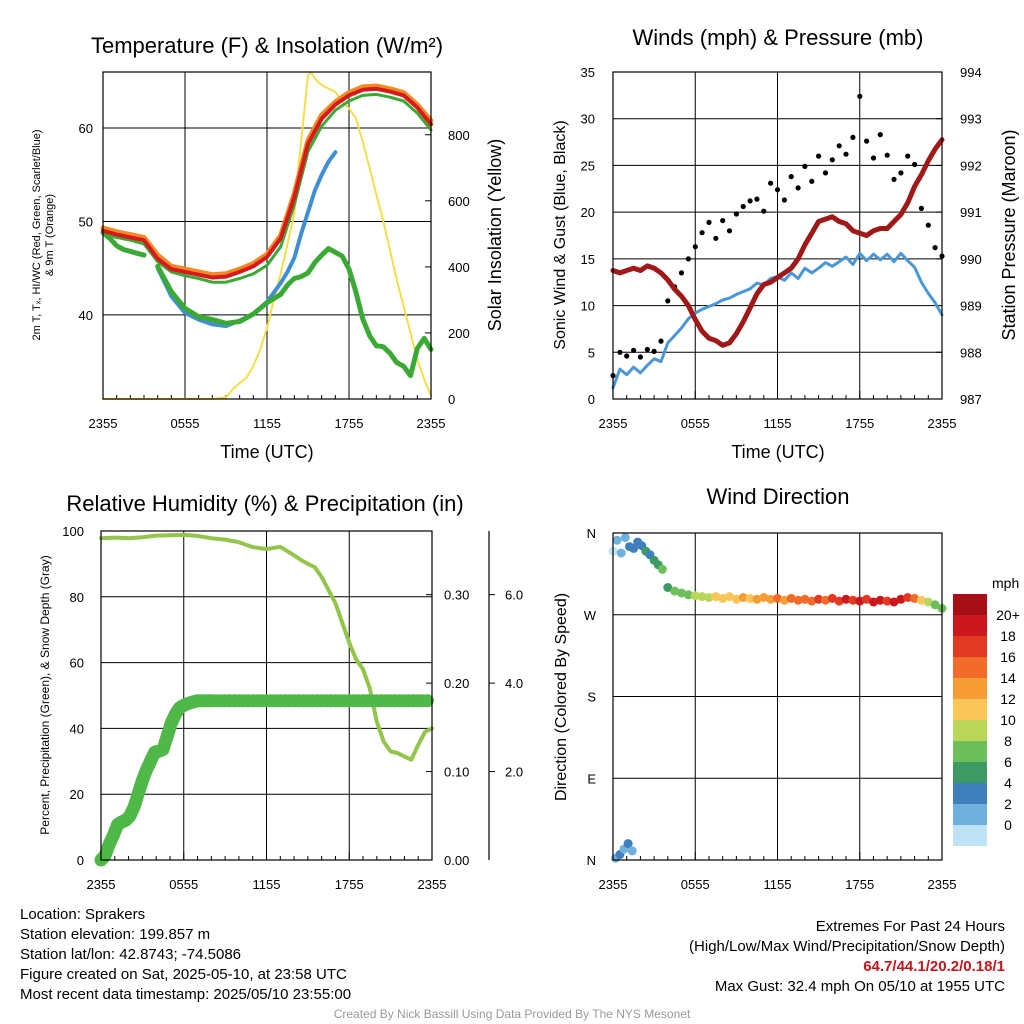  Describe the element at coordinates (971, 399) in the screenshot. I see `pressure-ytick-label: 987` at that location.